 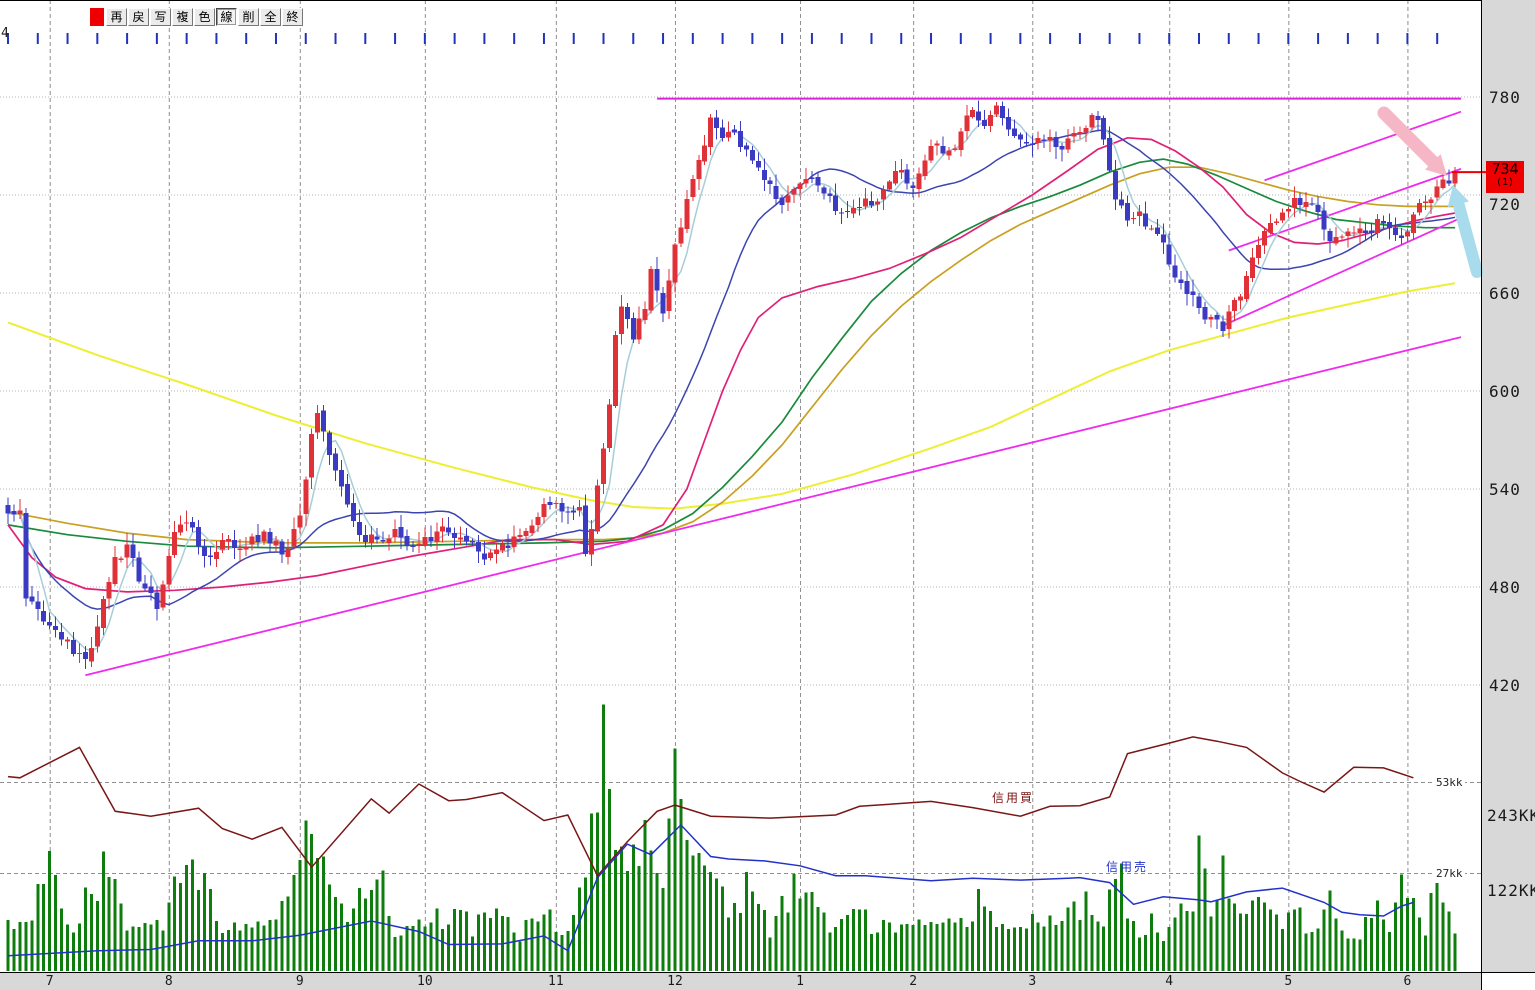 What do you see at coordinates (204, 17) in the screenshot?
I see `toolbar-button-色: 色` at bounding box center [204, 17].